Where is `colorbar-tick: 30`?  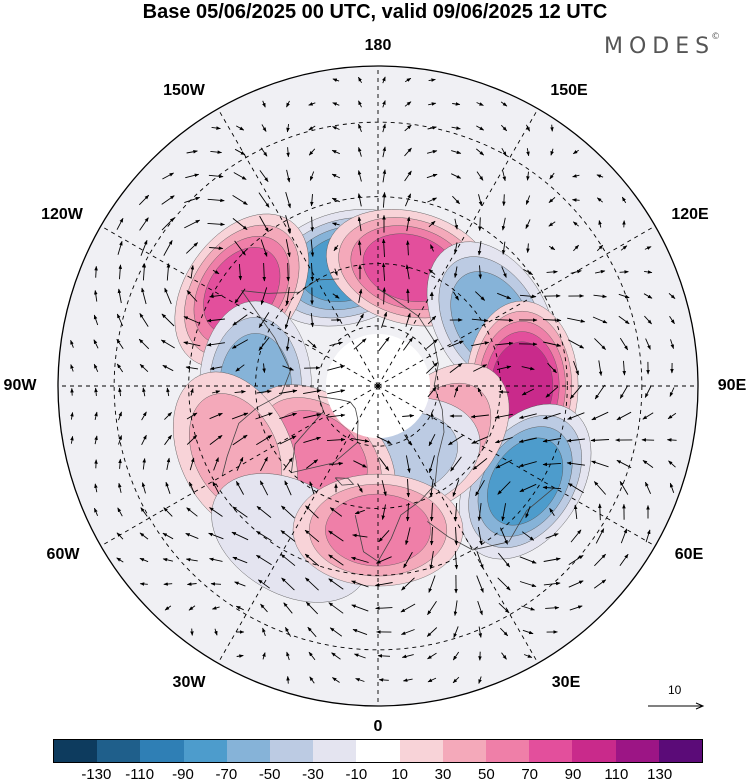 colorbar-tick: 30 is located at coordinates (443, 774).